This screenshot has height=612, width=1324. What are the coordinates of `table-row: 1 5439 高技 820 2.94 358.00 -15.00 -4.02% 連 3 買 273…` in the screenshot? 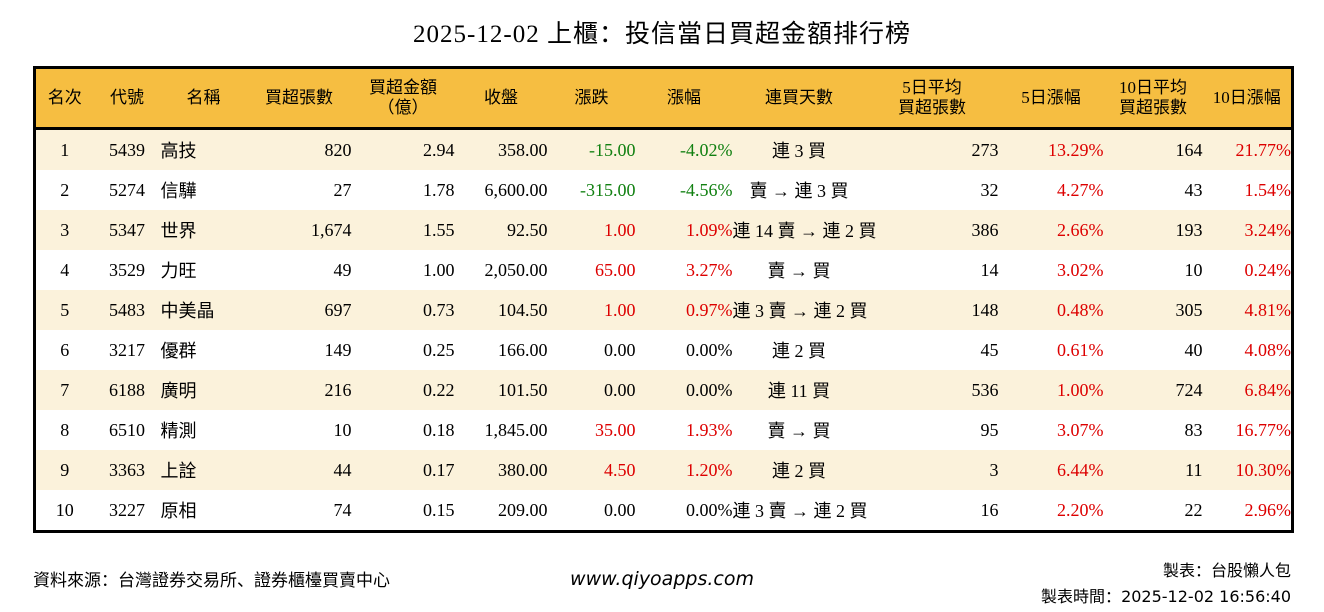 It's located at (663, 149).